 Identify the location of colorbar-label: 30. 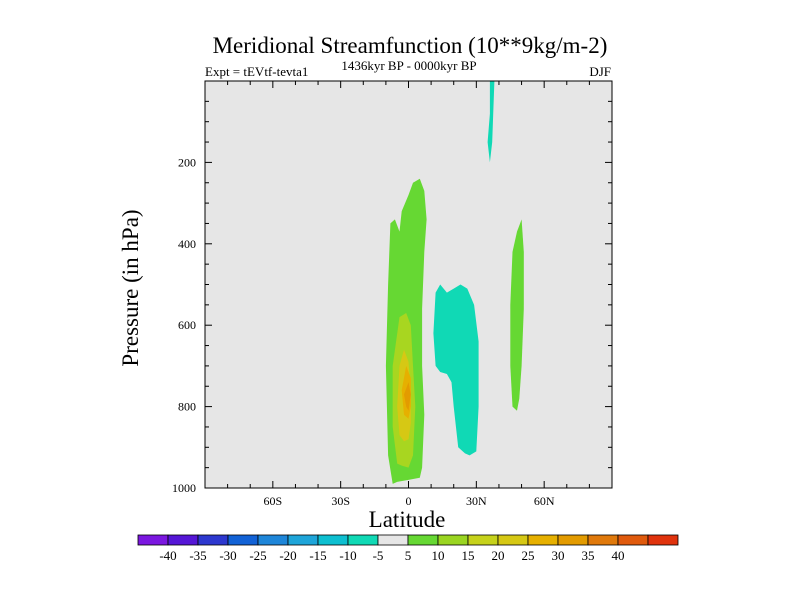
(558, 555).